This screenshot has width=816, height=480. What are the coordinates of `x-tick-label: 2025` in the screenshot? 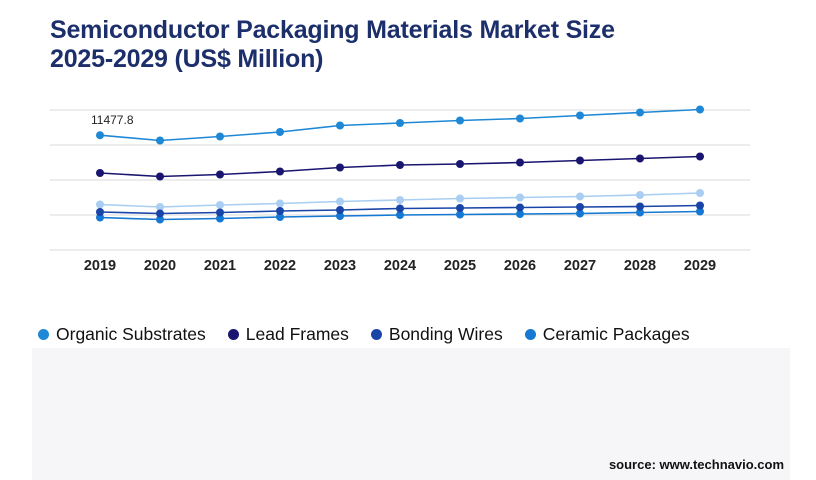 It's located at (460, 266).